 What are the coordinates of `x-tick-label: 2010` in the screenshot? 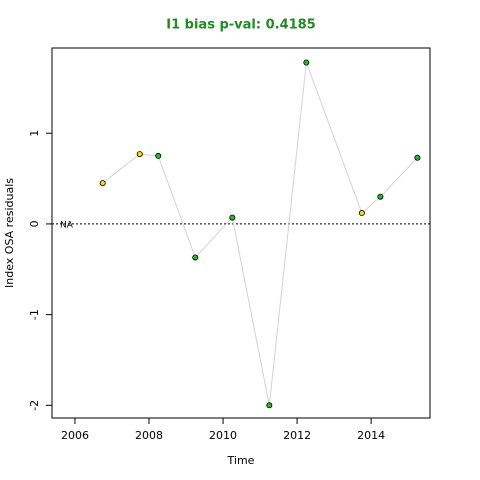 It's located at (223, 435).